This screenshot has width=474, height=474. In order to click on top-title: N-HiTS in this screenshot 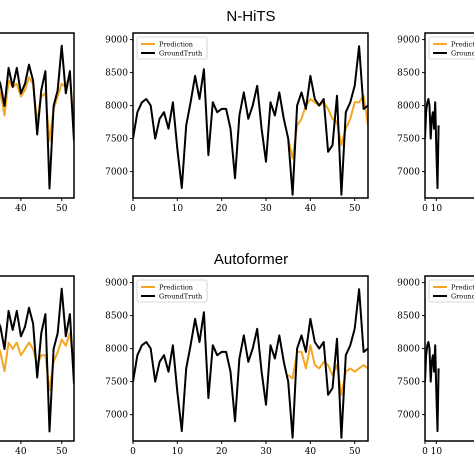, I will do `click(250, 16)`.